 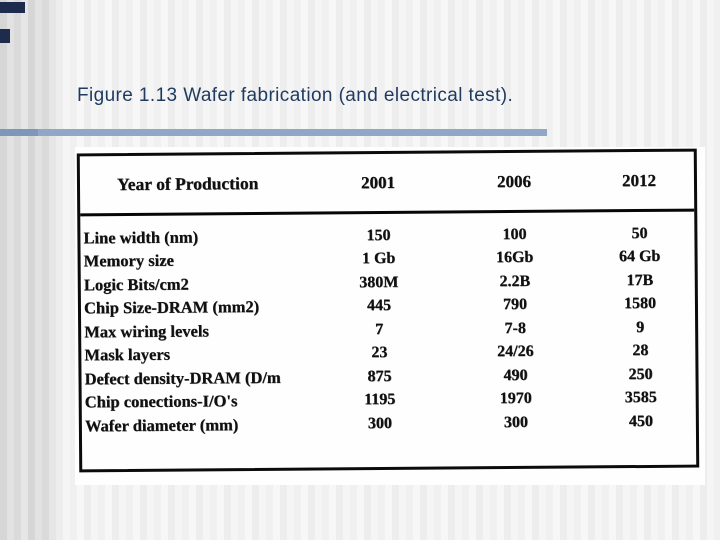 I want to click on row-label: Line width (nm), so click(x=141, y=237).